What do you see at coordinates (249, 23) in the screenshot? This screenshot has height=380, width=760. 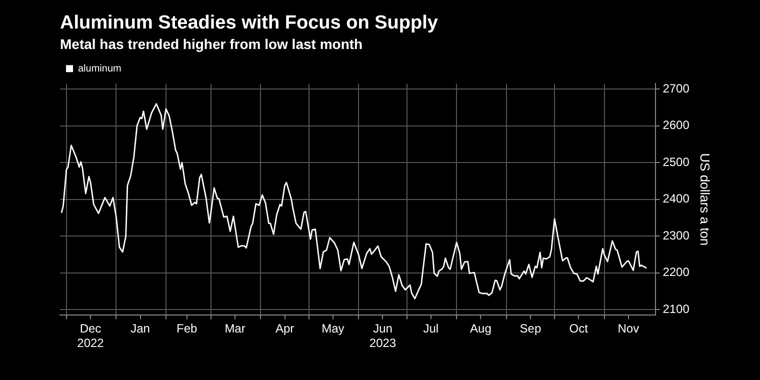 I see `chart-title: Aluminum Steadies with Focus on Supply` at bounding box center [249, 23].